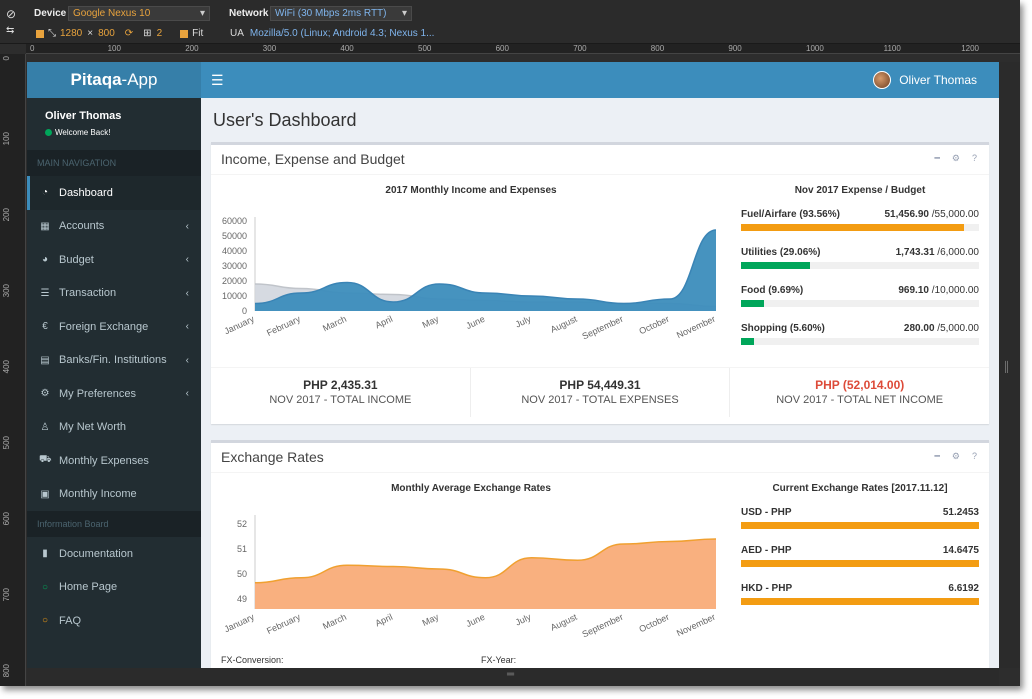  I want to click on sidebar-item-banks-fin-institutions: ▤ Banks/Fin. Institutions ‹, so click(114, 361).